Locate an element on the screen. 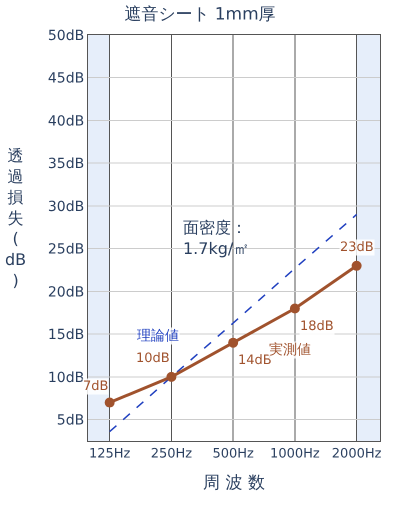  y-tick-label: 45dB is located at coordinates (66, 78).